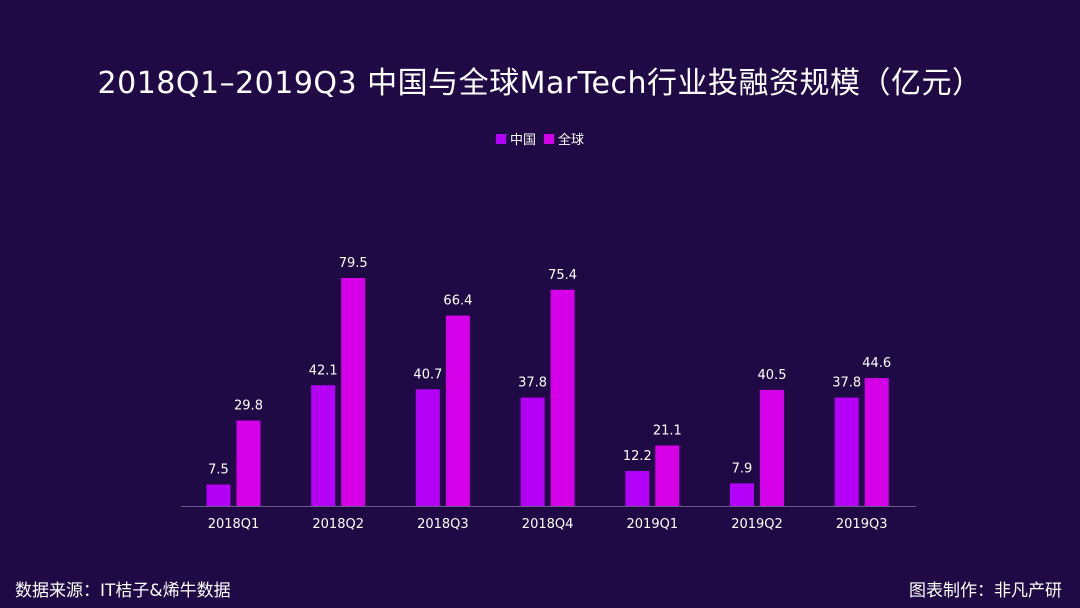 The height and width of the screenshot is (608, 1080). I want to click on value-label-china-2018Q1: 7.5, so click(218, 469).